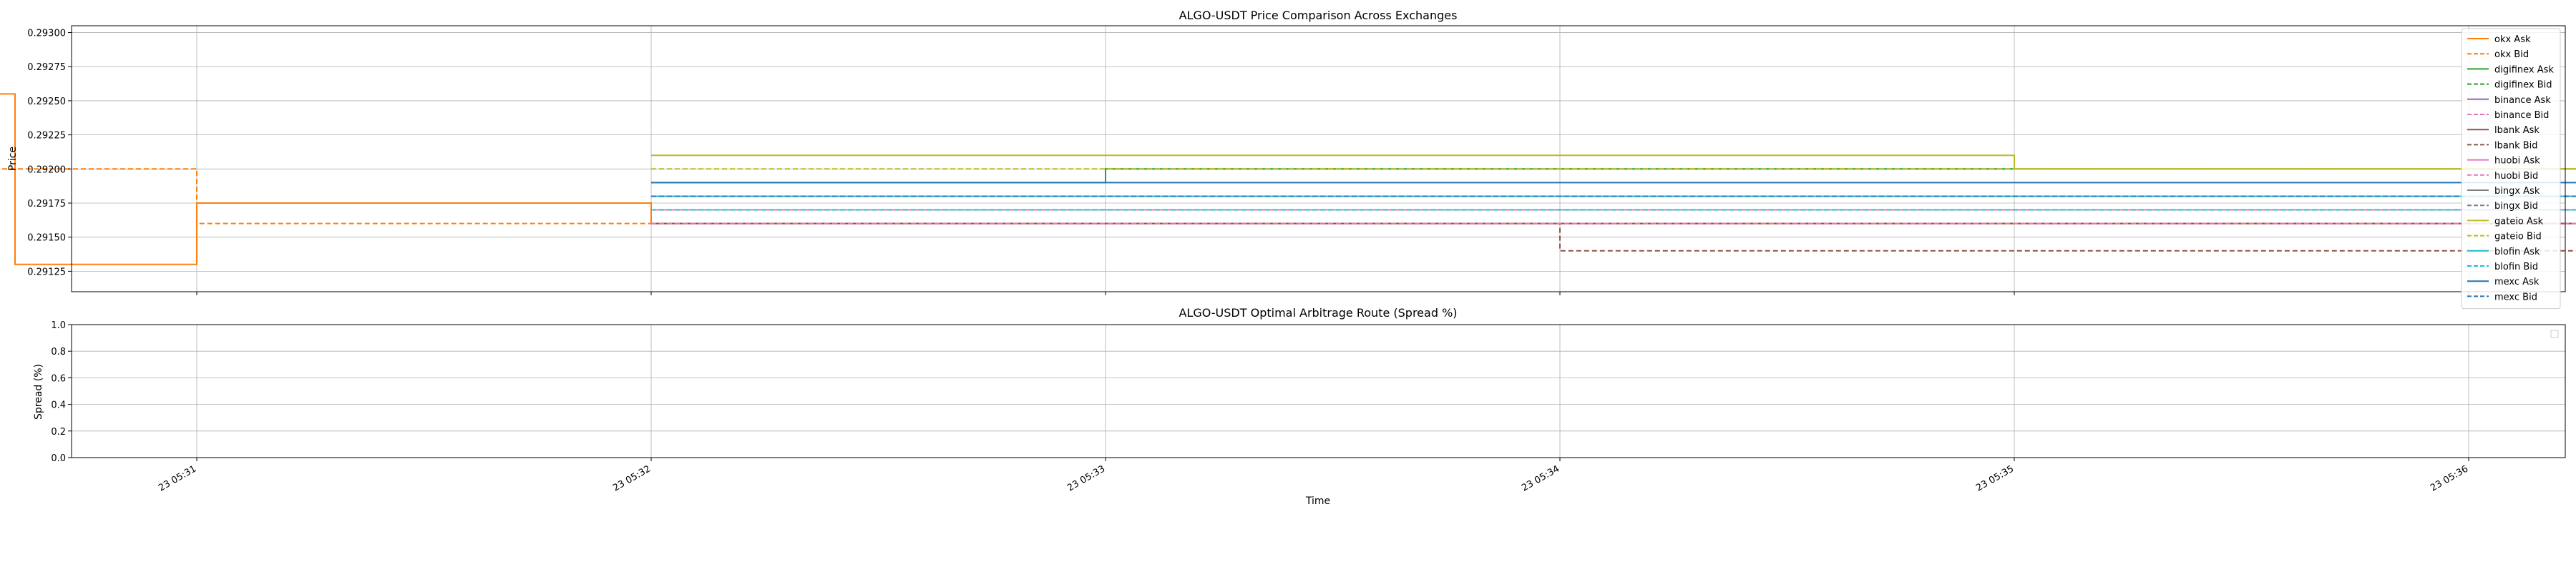 The image size is (2576, 572). What do you see at coordinates (46, 238) in the screenshot?
I see `price-y-tick-label: 0.29150` at bounding box center [46, 238].